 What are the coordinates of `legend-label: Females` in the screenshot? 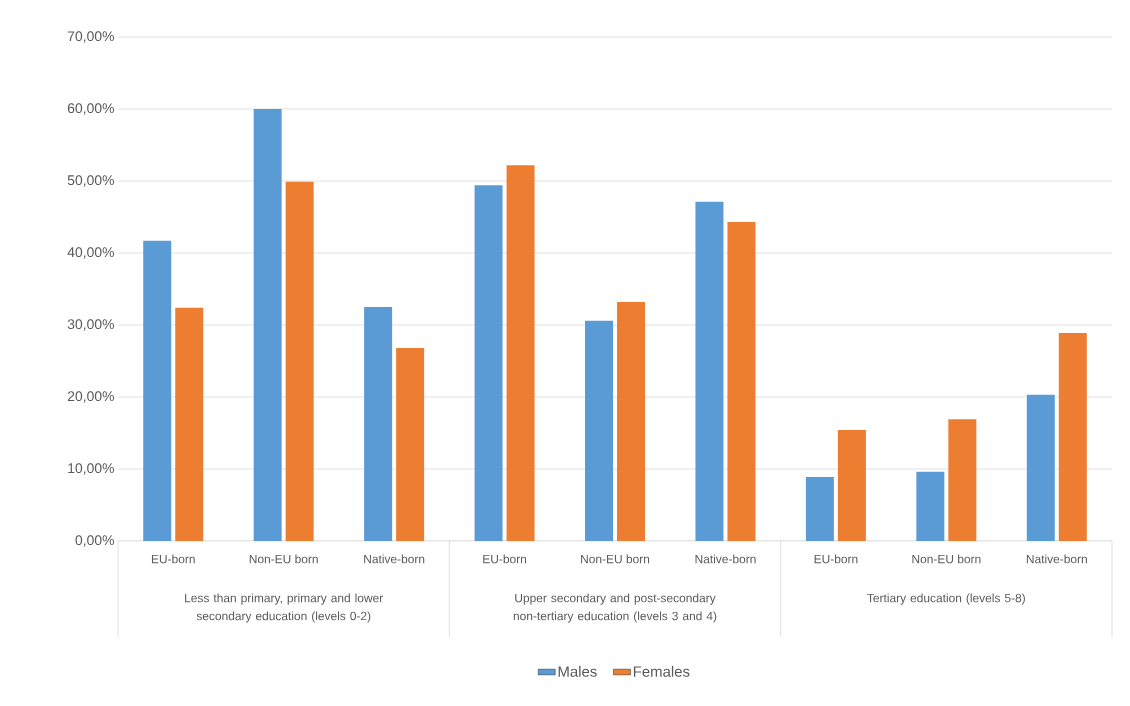 It's located at (661, 671).